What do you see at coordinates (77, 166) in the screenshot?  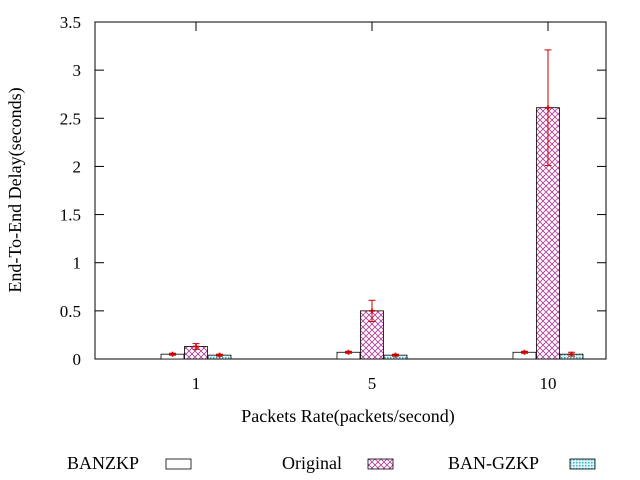 I see `y-tick-label: 2` at bounding box center [77, 166].